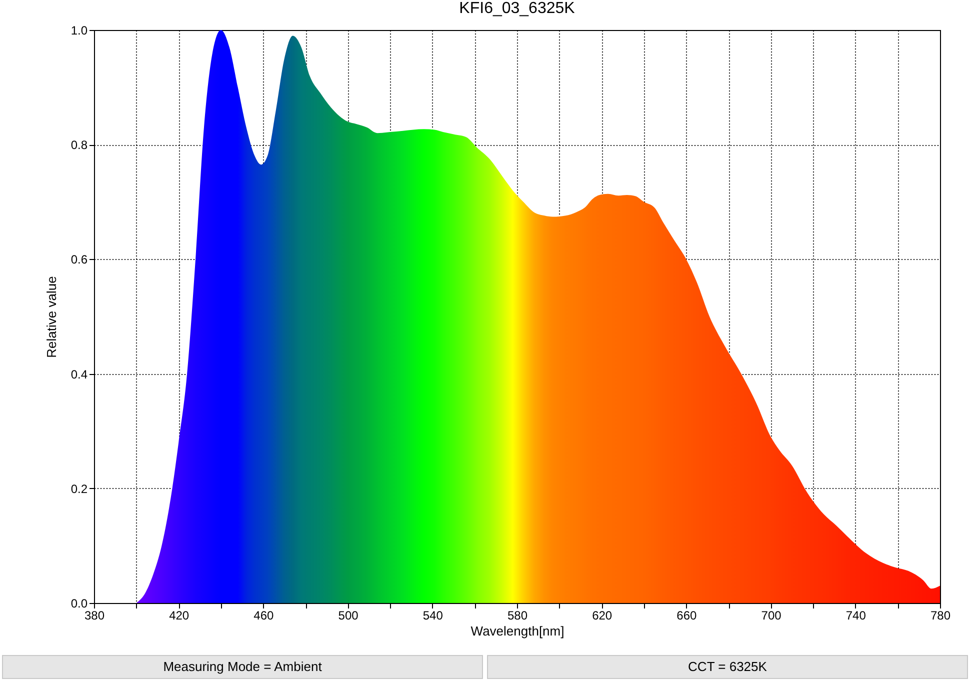  Describe the element at coordinates (602, 615) in the screenshot. I see `x-tick-label: 620` at that location.